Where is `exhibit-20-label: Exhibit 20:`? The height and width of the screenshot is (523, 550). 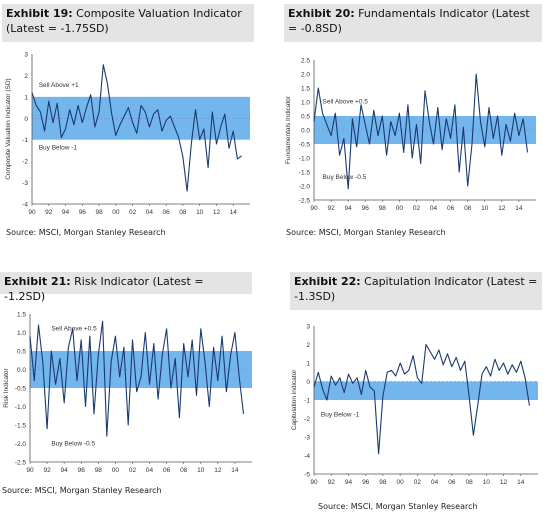 exhibit-20-label: Exhibit 20: is located at coordinates (321, 13).